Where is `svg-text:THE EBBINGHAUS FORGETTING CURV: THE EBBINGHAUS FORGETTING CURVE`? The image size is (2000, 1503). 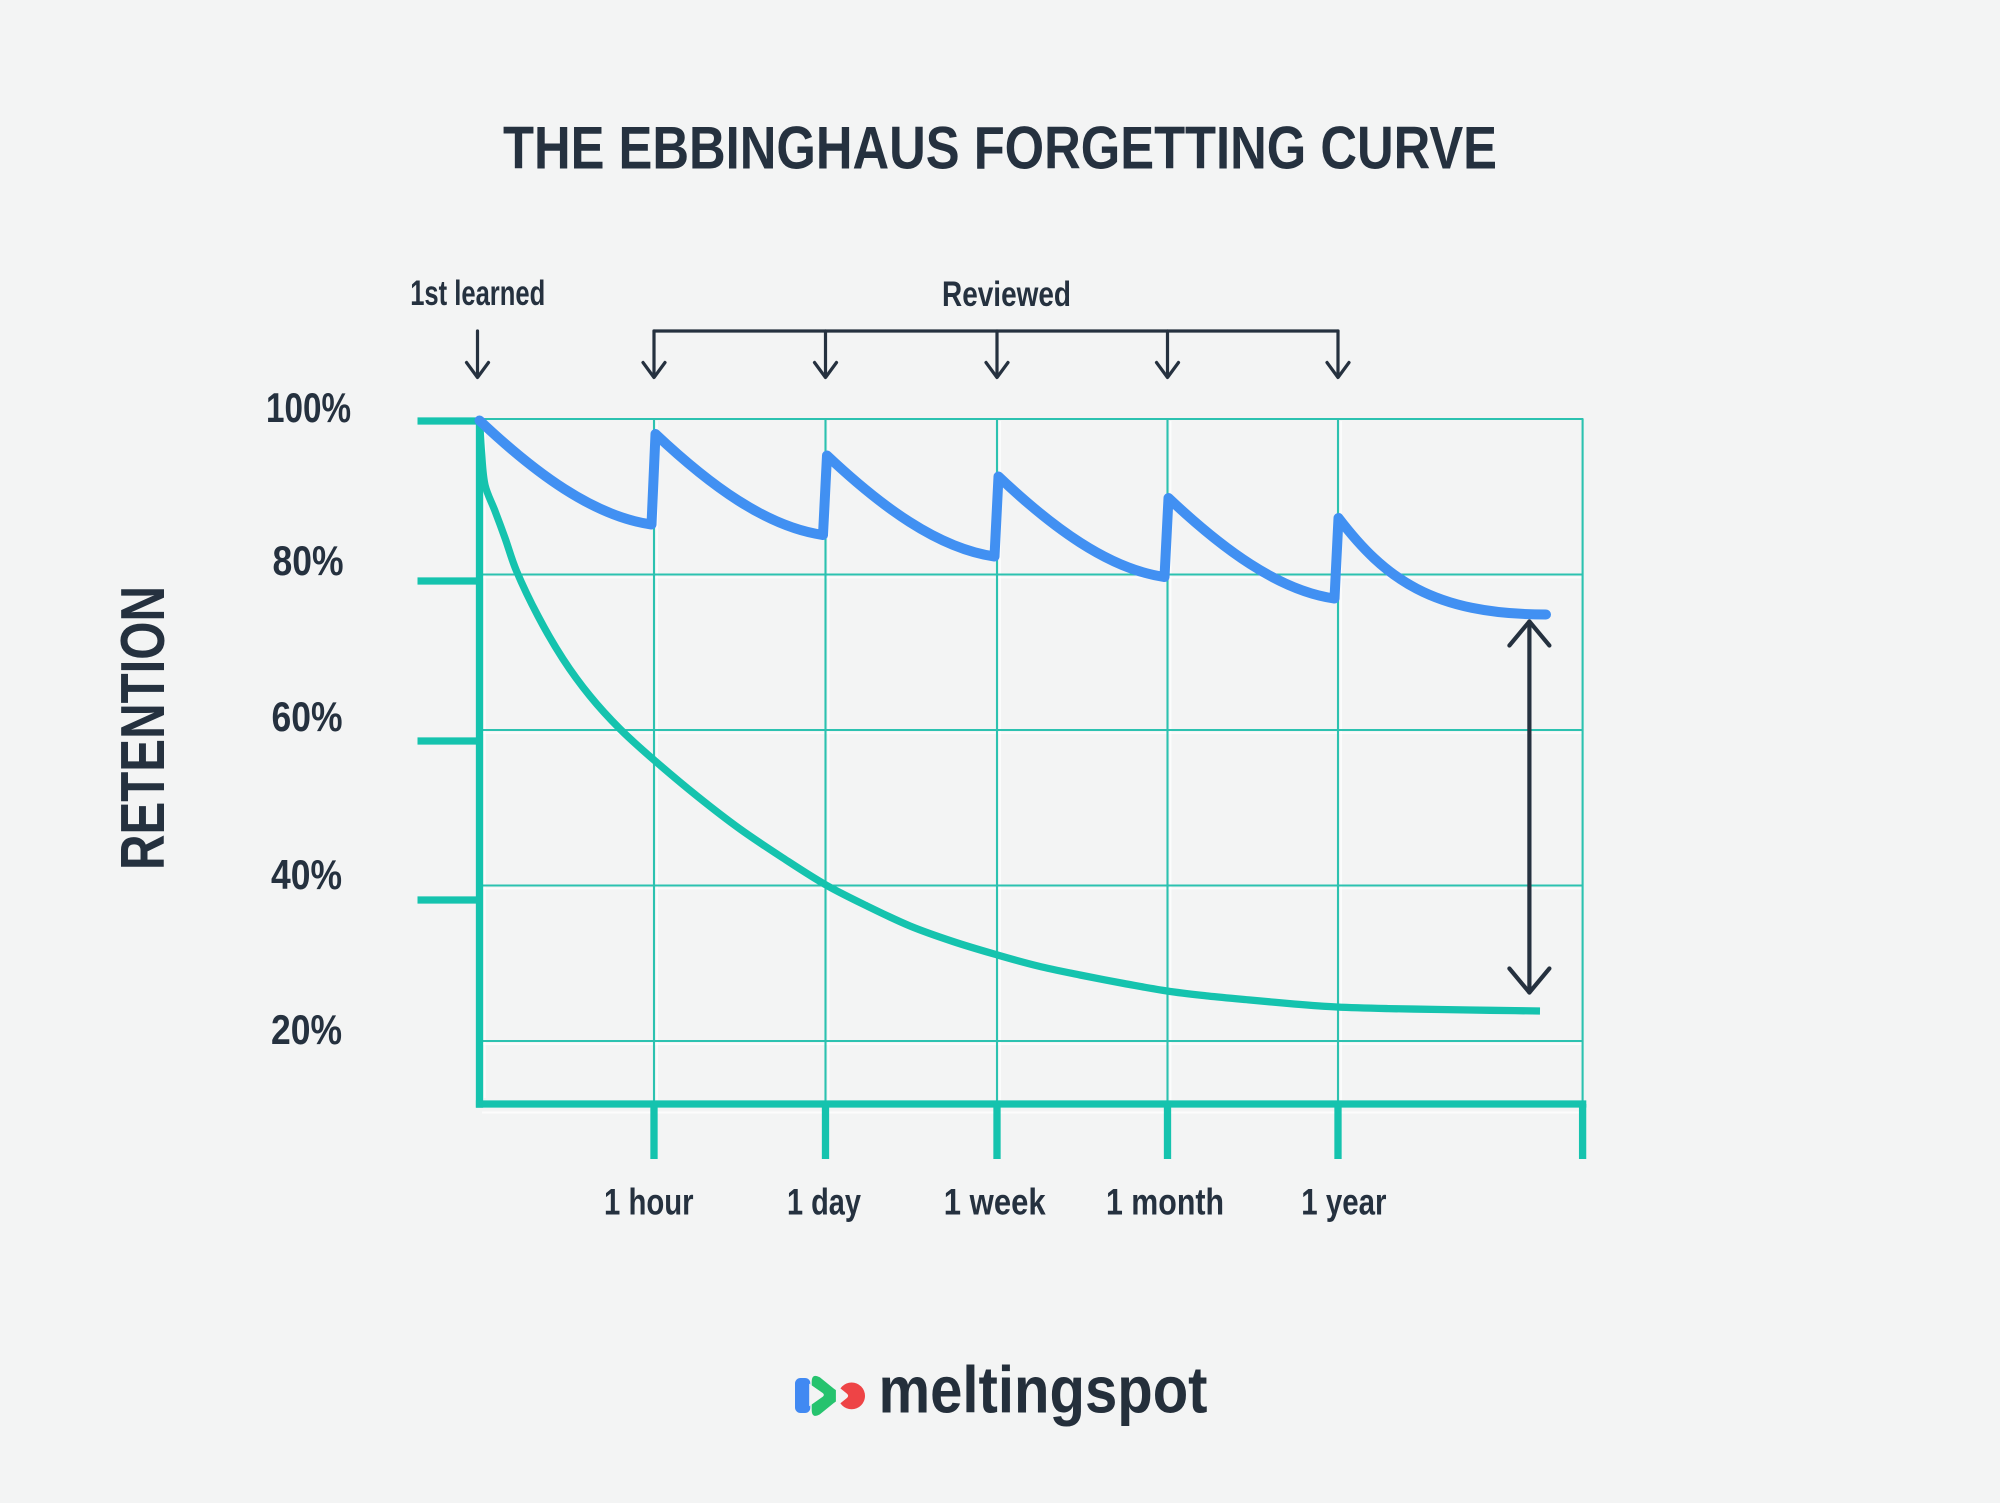
svg-text:THE EBBINGHAUS FORGETTING CURV: THE EBBINGHAUS FORGETTING CURVE is located at coordinates (1000, 148).